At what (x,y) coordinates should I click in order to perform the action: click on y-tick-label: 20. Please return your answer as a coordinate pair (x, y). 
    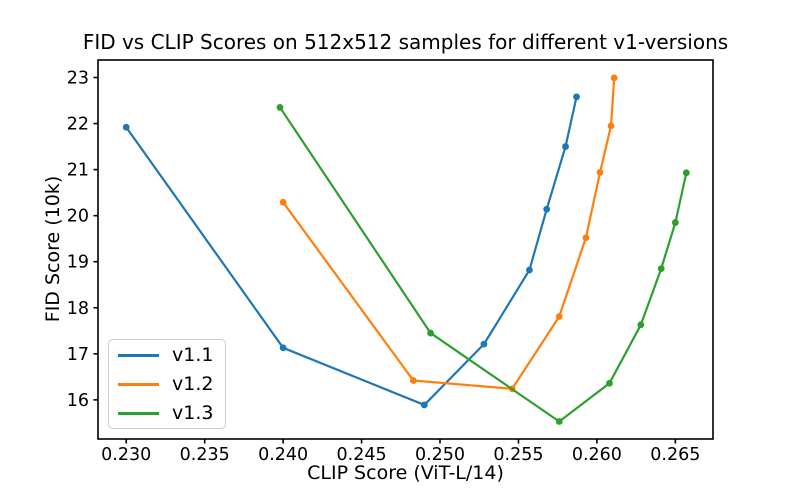
    Looking at the image, I should click on (78, 217).